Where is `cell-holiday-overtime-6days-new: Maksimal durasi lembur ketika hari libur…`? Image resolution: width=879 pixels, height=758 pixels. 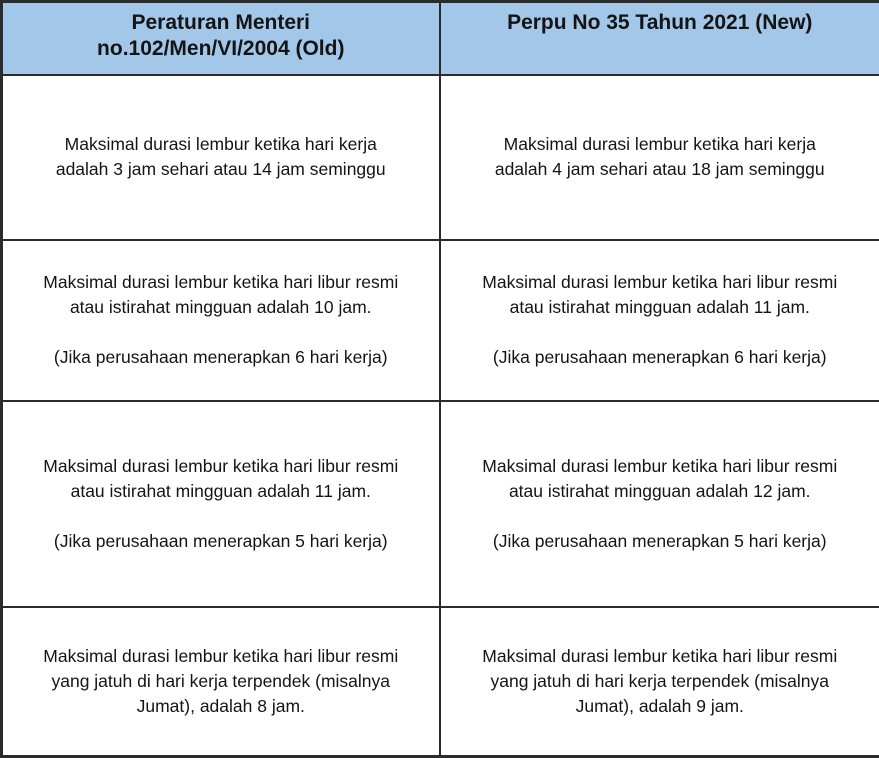
cell-holiday-overtime-6days-new: Maksimal durasi lembur ketika hari libur… is located at coordinates (659, 320).